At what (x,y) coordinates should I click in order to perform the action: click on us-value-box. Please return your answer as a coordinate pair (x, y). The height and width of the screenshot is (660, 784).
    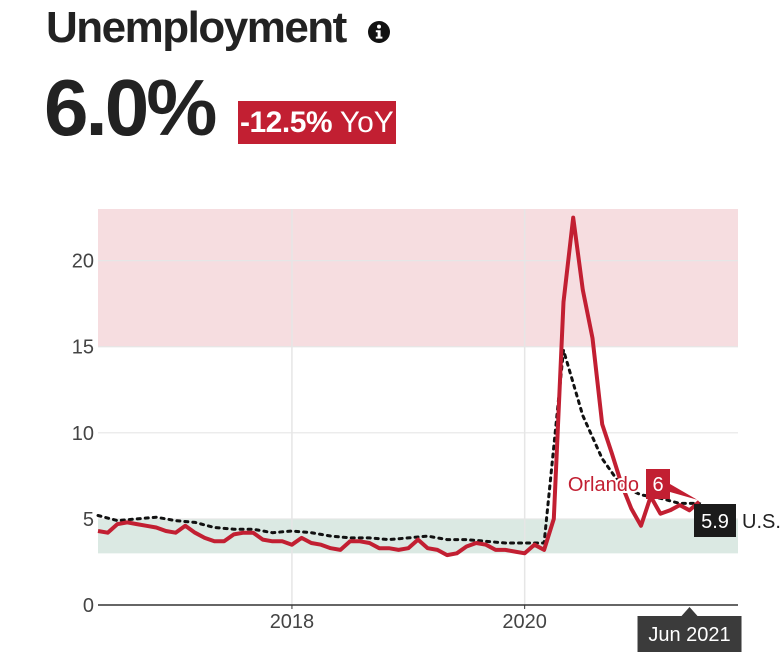
    Looking at the image, I should click on (715, 520).